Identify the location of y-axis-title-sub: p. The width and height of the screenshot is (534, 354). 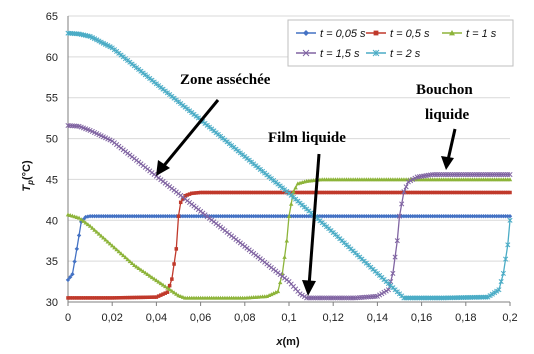
(30, 183).